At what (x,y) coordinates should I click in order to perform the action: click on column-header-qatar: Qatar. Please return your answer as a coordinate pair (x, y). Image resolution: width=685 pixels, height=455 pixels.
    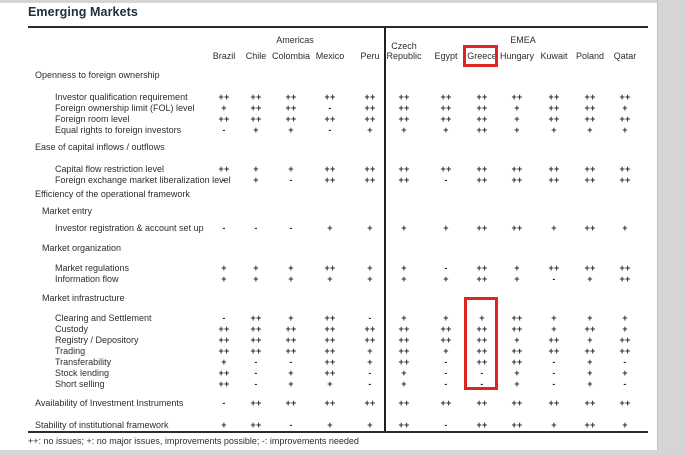
    Looking at the image, I should click on (625, 56).